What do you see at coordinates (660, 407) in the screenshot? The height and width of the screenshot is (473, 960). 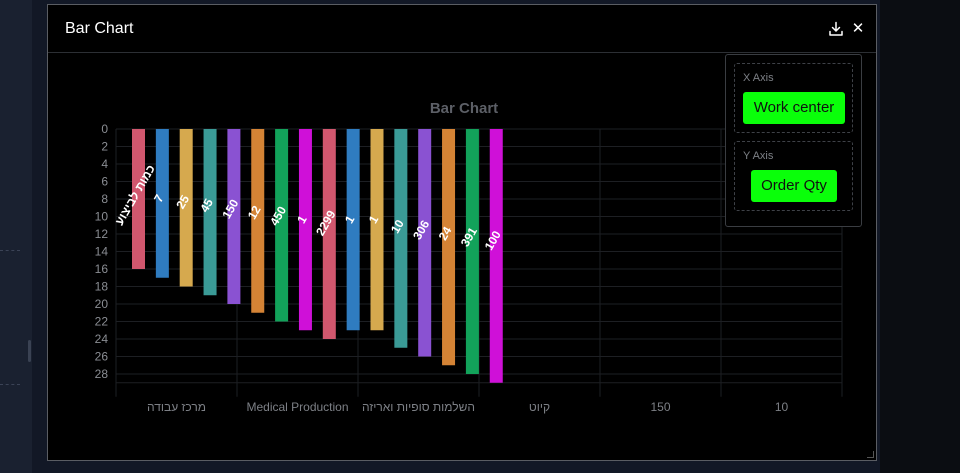 I see `x-tick-label: 150` at bounding box center [660, 407].